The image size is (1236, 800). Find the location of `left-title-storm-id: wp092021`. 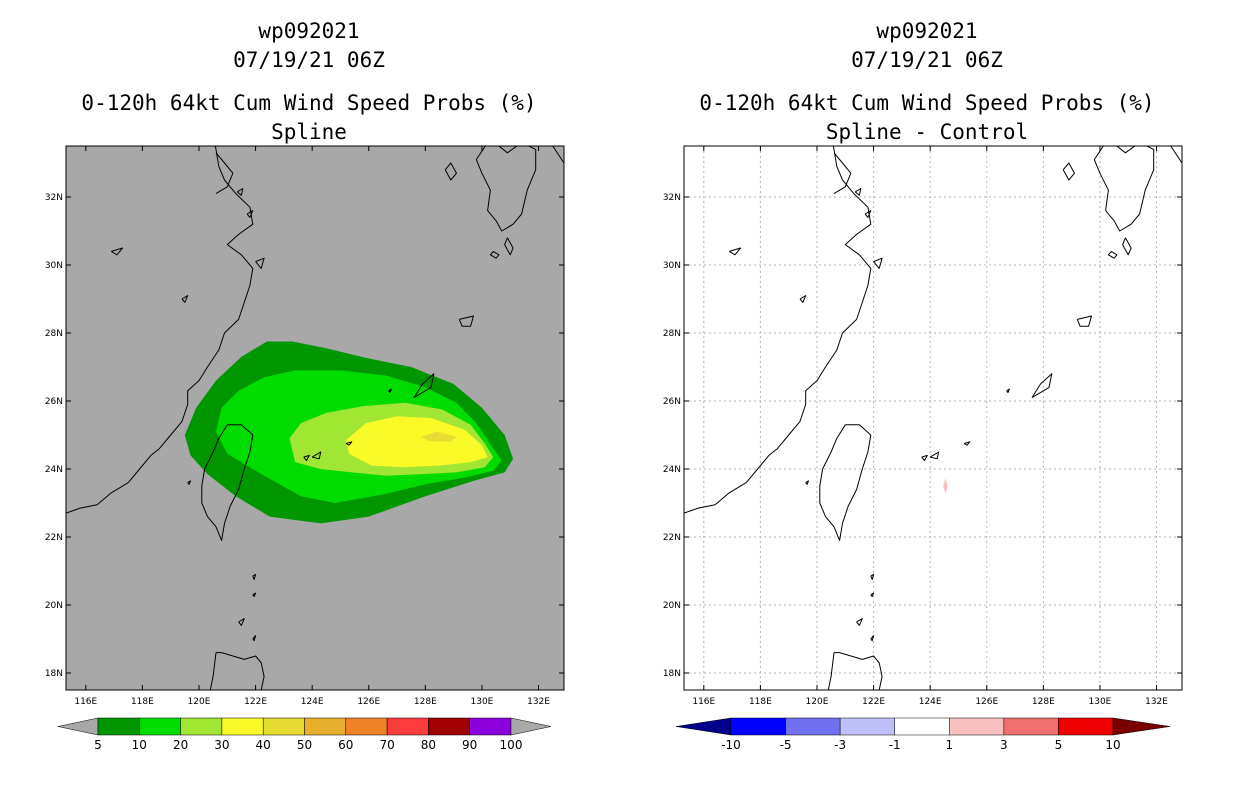

left-title-storm-id: wp092021 is located at coordinates (308, 31).